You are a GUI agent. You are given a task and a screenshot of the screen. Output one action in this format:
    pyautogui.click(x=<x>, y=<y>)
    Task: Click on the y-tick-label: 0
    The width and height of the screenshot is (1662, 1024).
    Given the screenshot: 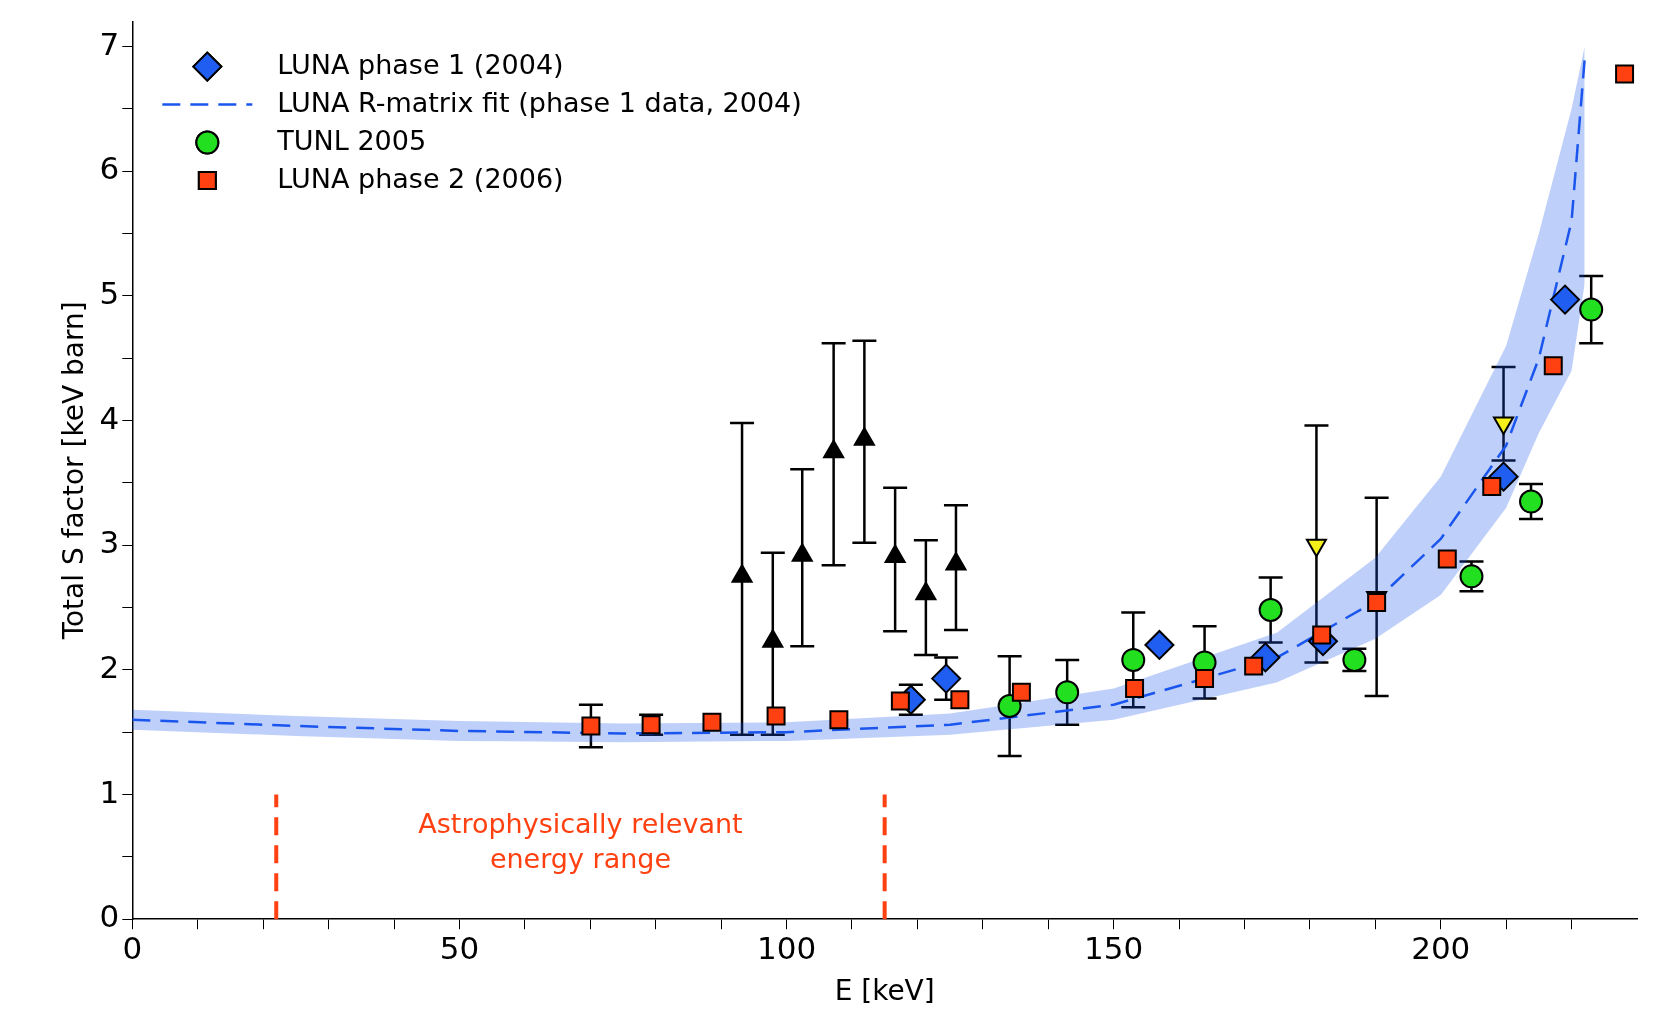 What is the action you would take?
    pyautogui.click(x=109, y=916)
    